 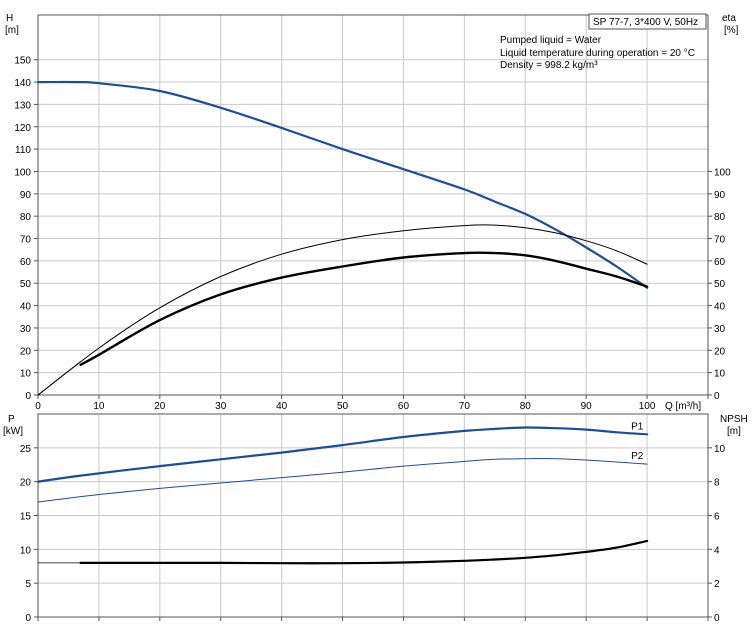 What do you see at coordinates (720, 351) in the screenshot?
I see `right-tick-label: 20` at bounding box center [720, 351].